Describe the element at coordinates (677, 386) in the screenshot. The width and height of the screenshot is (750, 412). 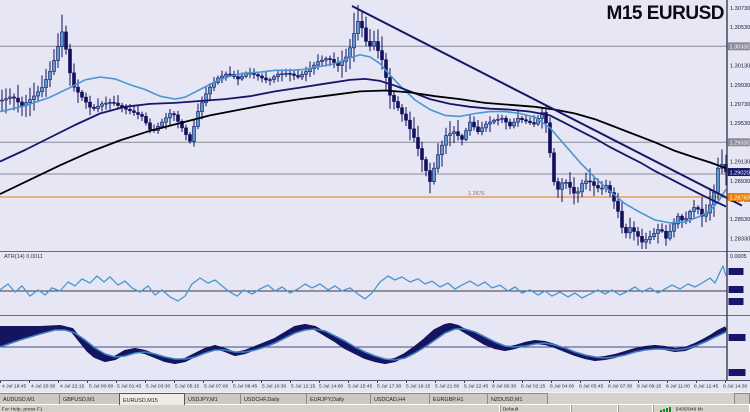
I see `time-axis-label: 8 Jul 11:00` at that location.